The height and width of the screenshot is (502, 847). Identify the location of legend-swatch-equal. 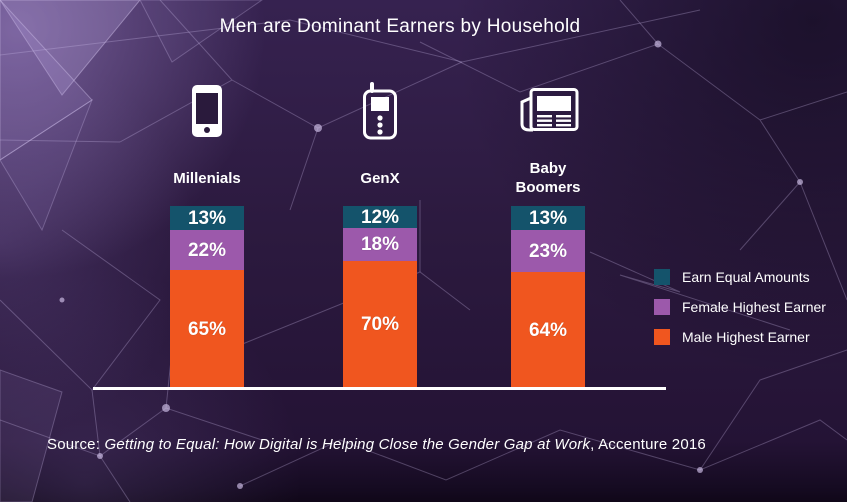
(662, 277).